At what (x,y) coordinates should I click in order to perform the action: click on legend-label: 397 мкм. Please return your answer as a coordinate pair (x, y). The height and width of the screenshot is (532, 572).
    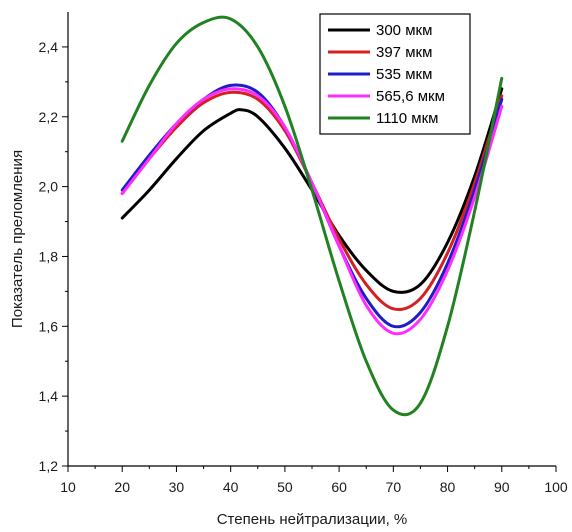
    Looking at the image, I should click on (404, 52).